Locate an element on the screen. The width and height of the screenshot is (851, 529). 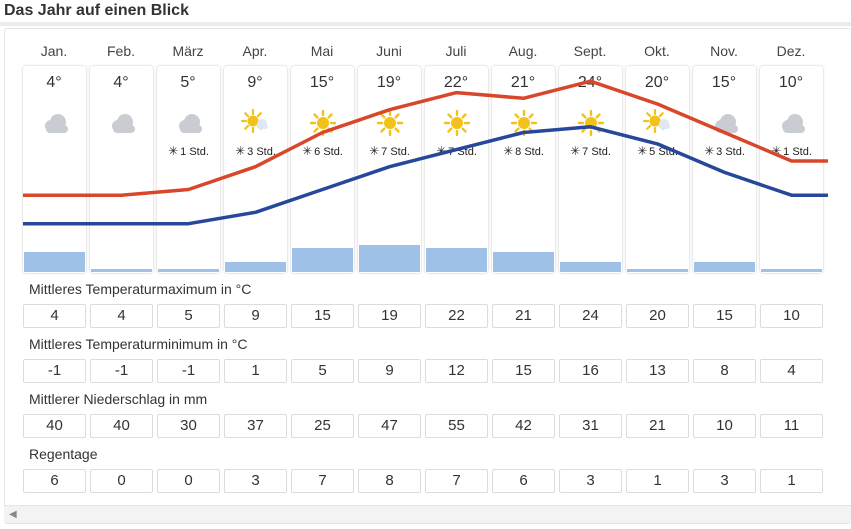
sun-hours-value: 6 Std. is located at coordinates (328, 152).